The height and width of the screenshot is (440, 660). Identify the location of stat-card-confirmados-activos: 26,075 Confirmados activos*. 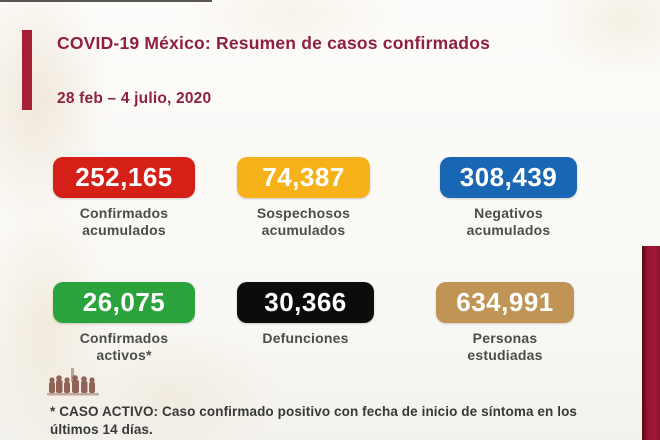
(124, 323).